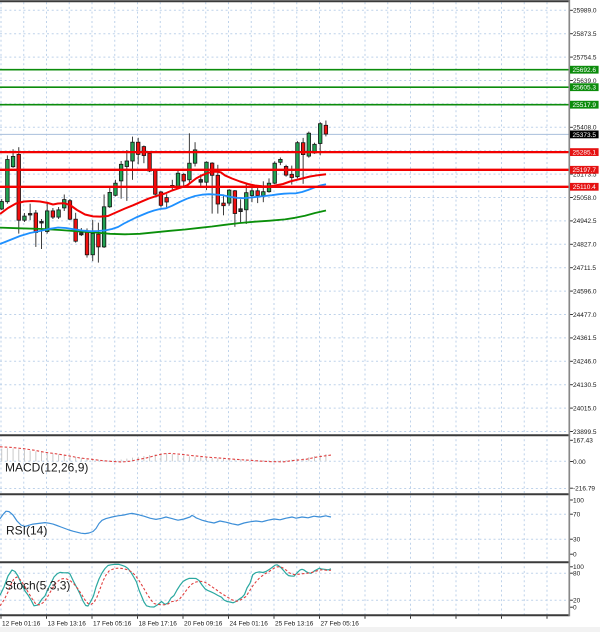 The height and width of the screenshot is (632, 600). Describe the element at coordinates (585, 432) in the screenshot. I see `svg-text: 23899.5` at that location.